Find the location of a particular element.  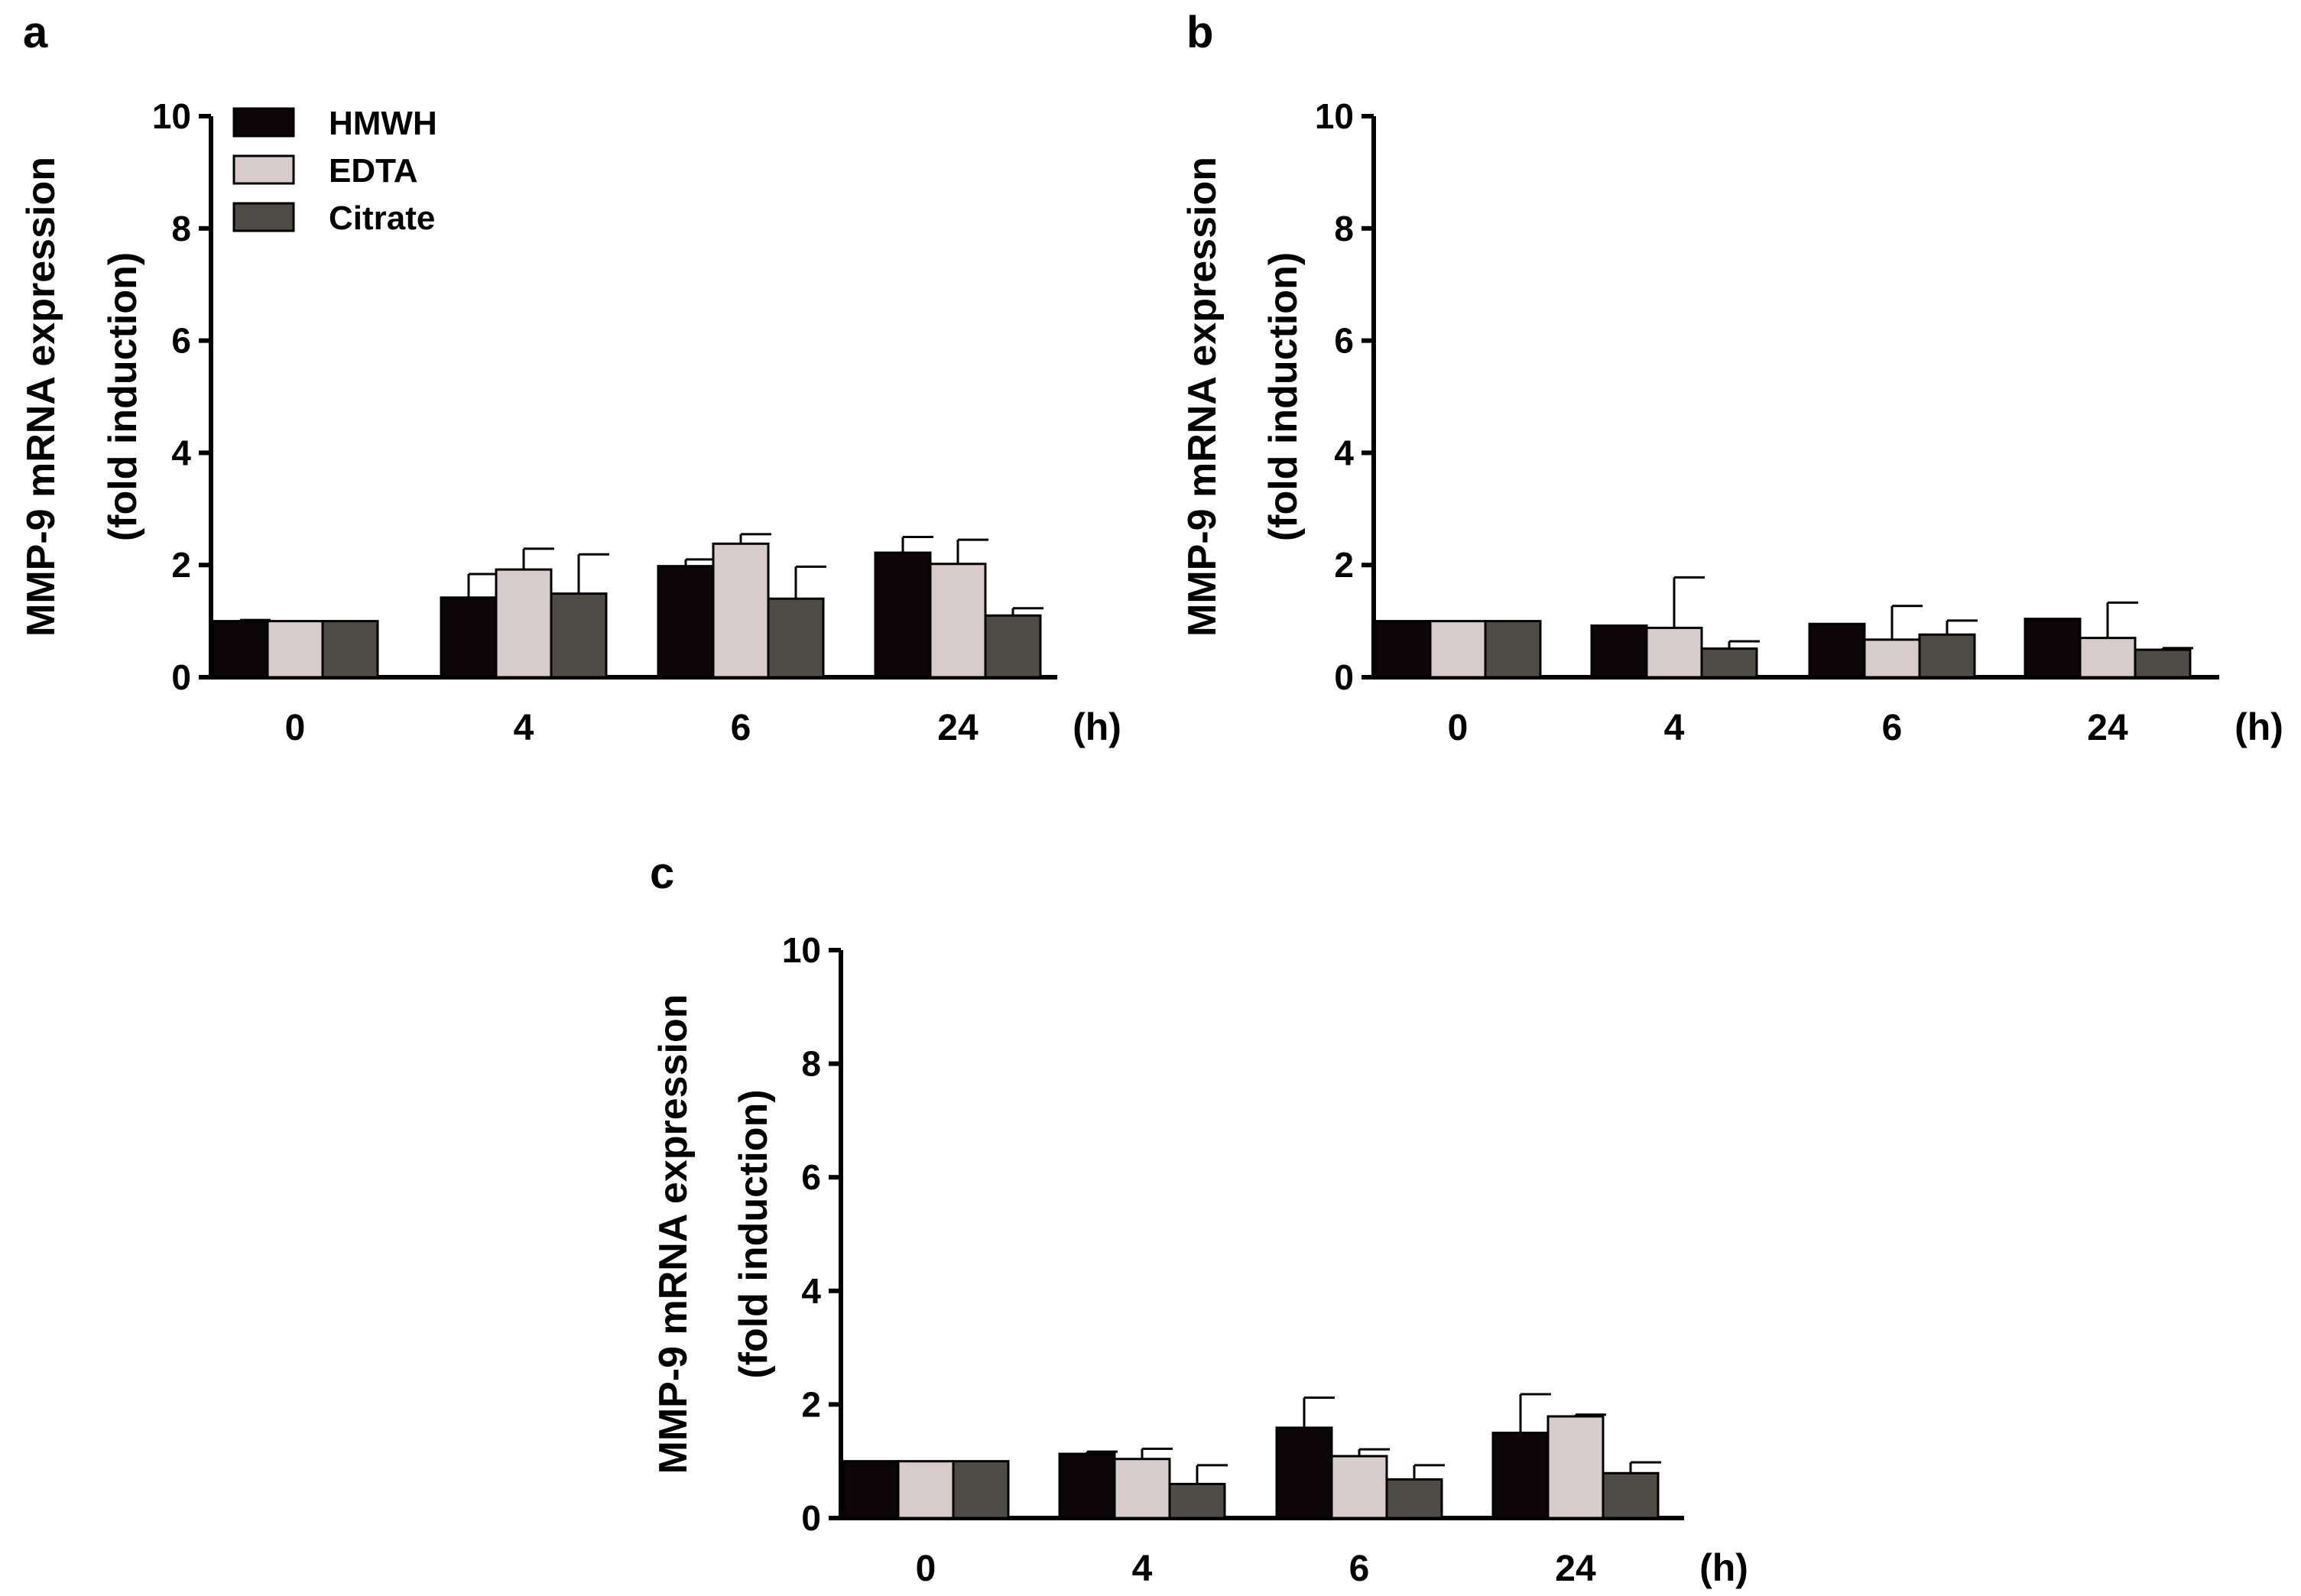

legend-label: Citrate is located at coordinates (382, 219).